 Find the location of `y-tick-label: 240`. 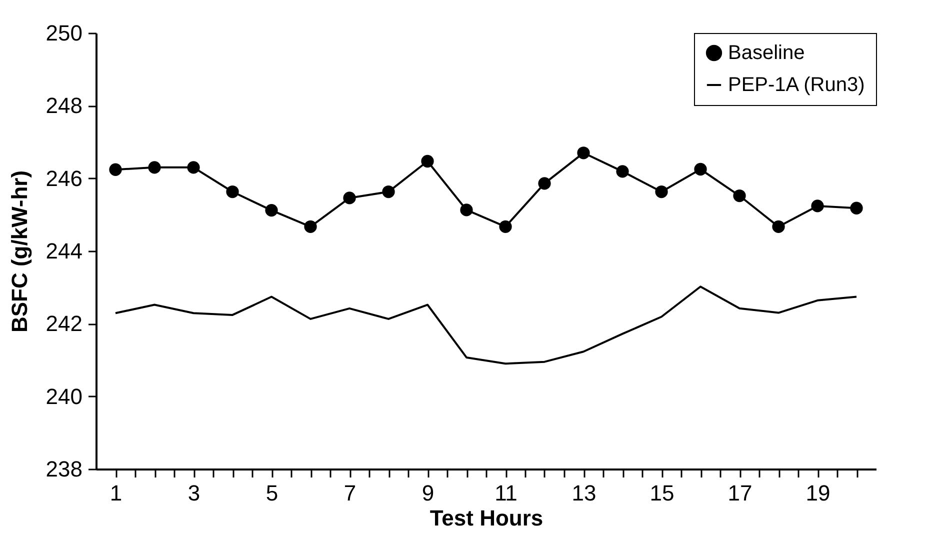

y-tick-label: 240 is located at coordinates (64, 396).